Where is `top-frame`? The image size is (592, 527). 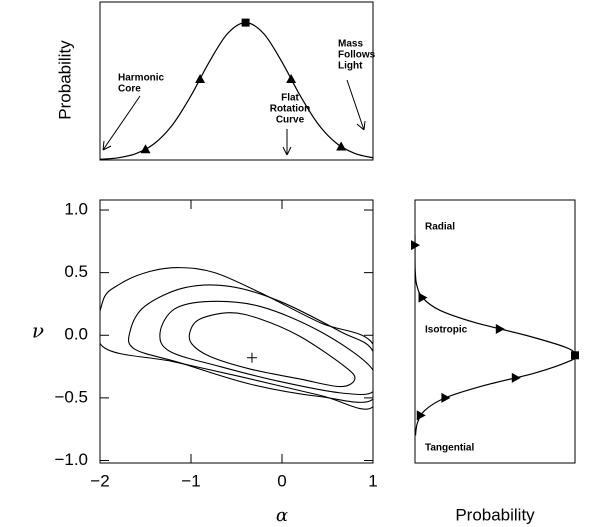
top-frame is located at coordinates (236, 81).